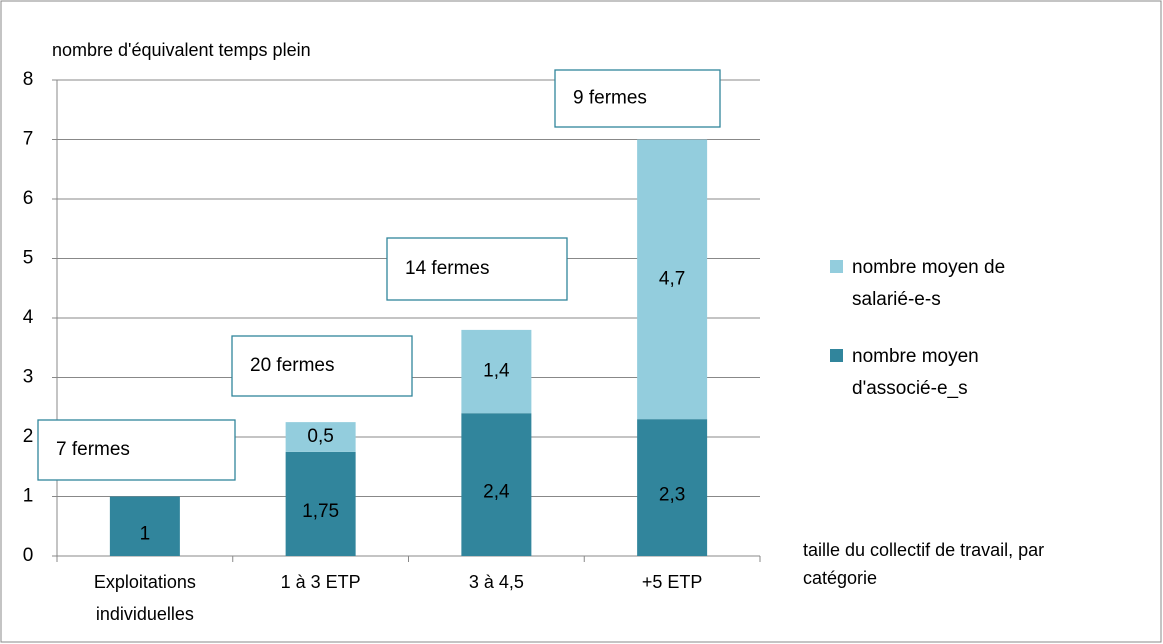  I want to click on y-tick-label: 6, so click(28, 198).